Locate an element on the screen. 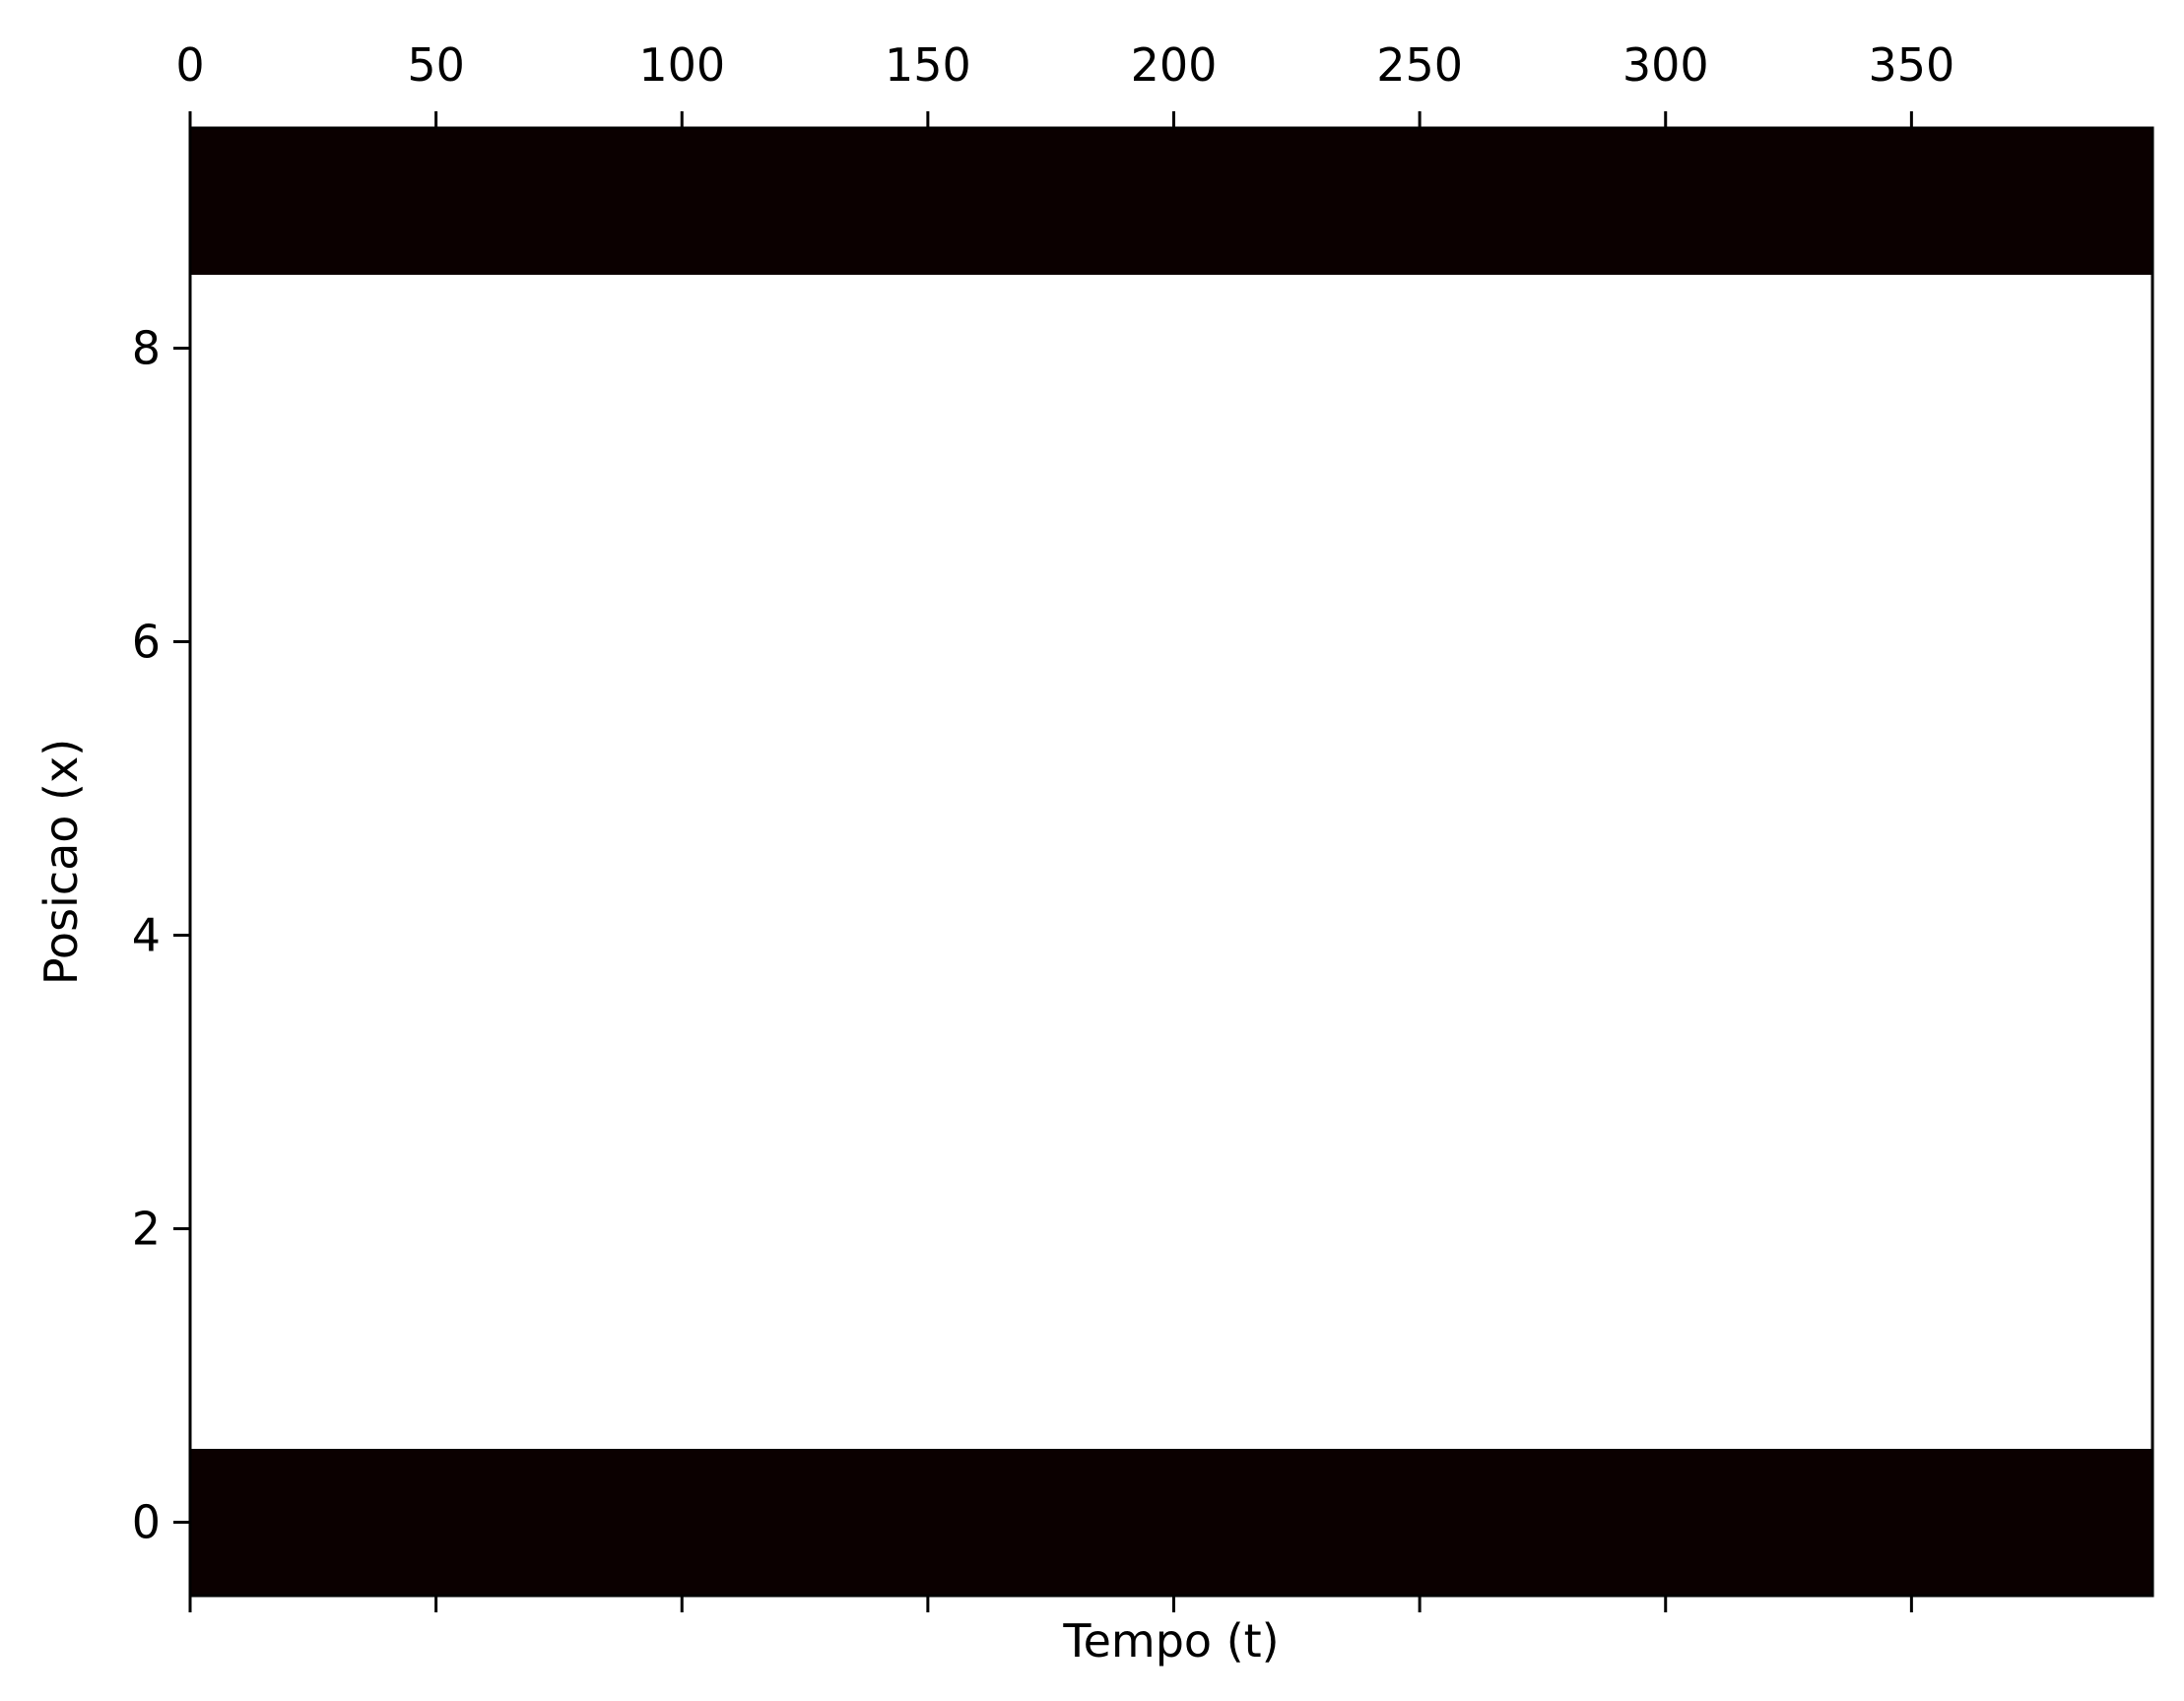 This screenshot has width=2184, height=1701. x-tick-label: 300 is located at coordinates (1665, 65).